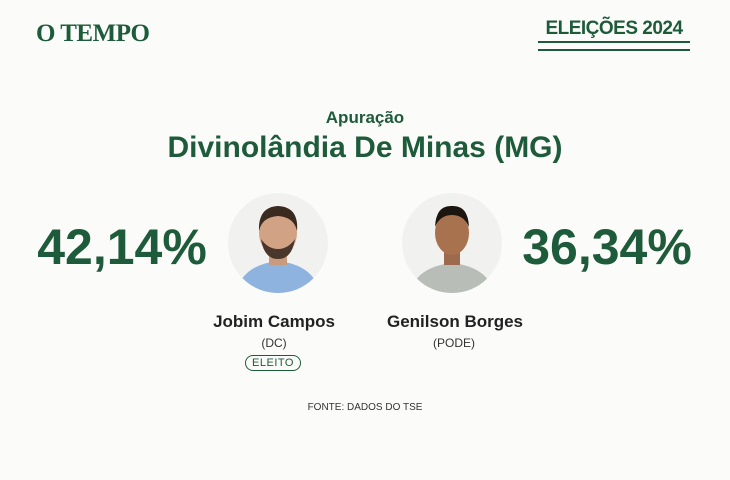 This screenshot has height=480, width=730. I want to click on source-note: FONTE: DADOS DO TSE, so click(365, 407).